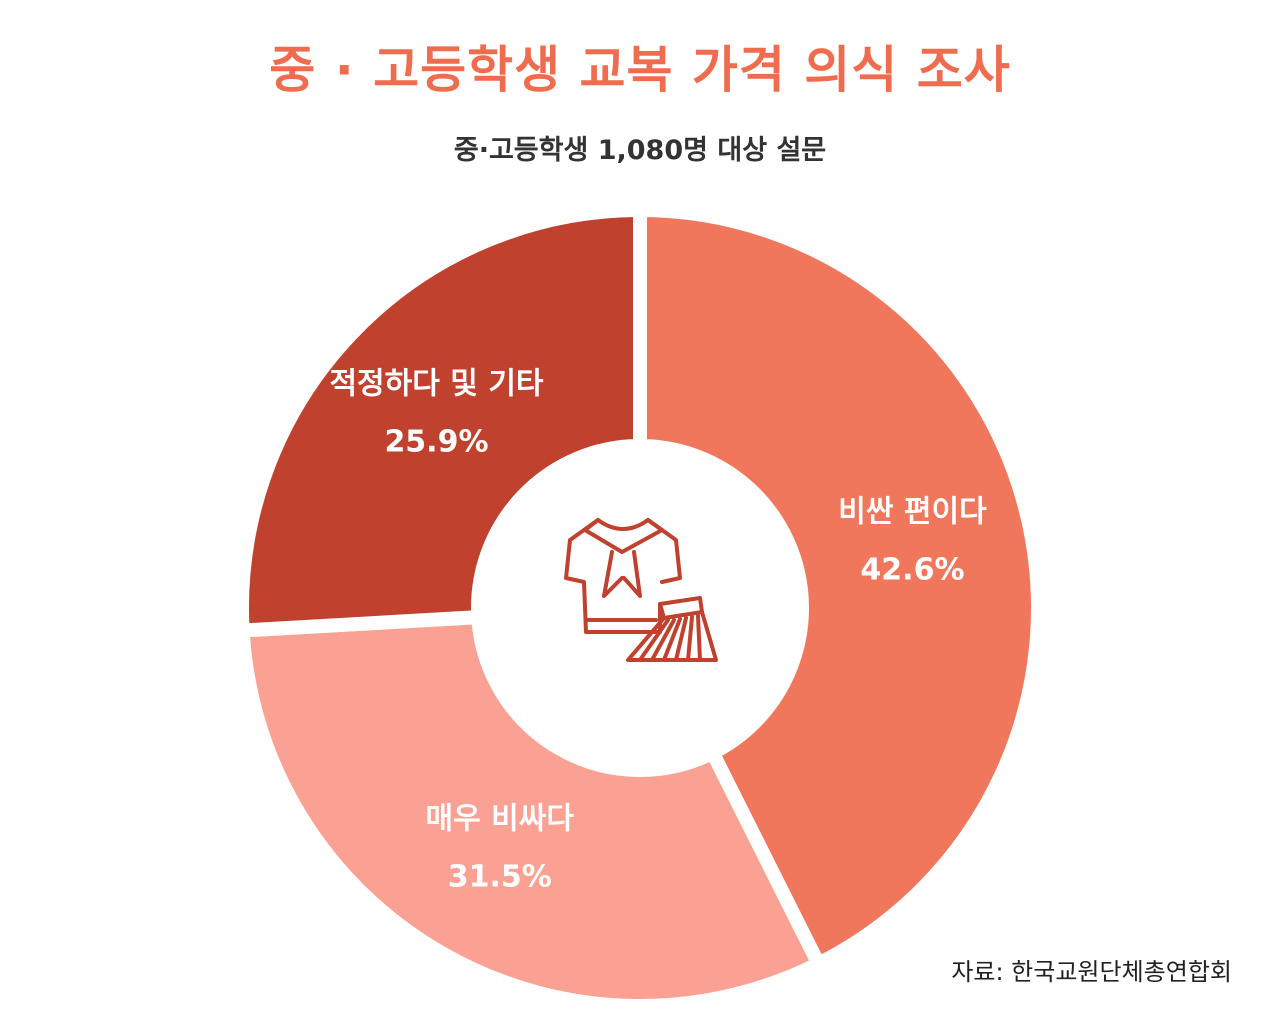 The width and height of the screenshot is (1280, 1019). What do you see at coordinates (436, 384) in the screenshot?
I see `slice-label-2: 적정하다 및 기타` at bounding box center [436, 384].